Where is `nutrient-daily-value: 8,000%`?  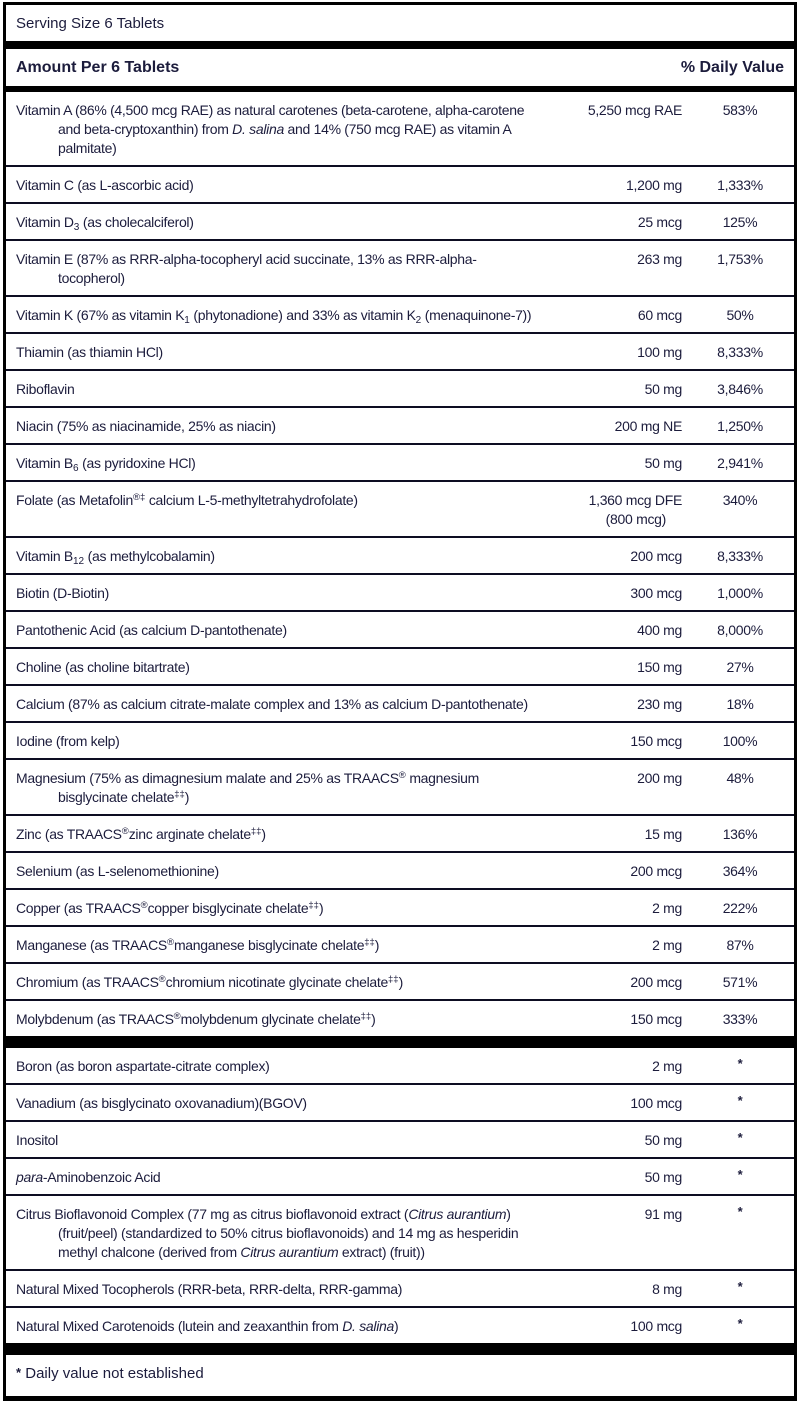
nutrient-daily-value: 8,000% is located at coordinates (740, 630).